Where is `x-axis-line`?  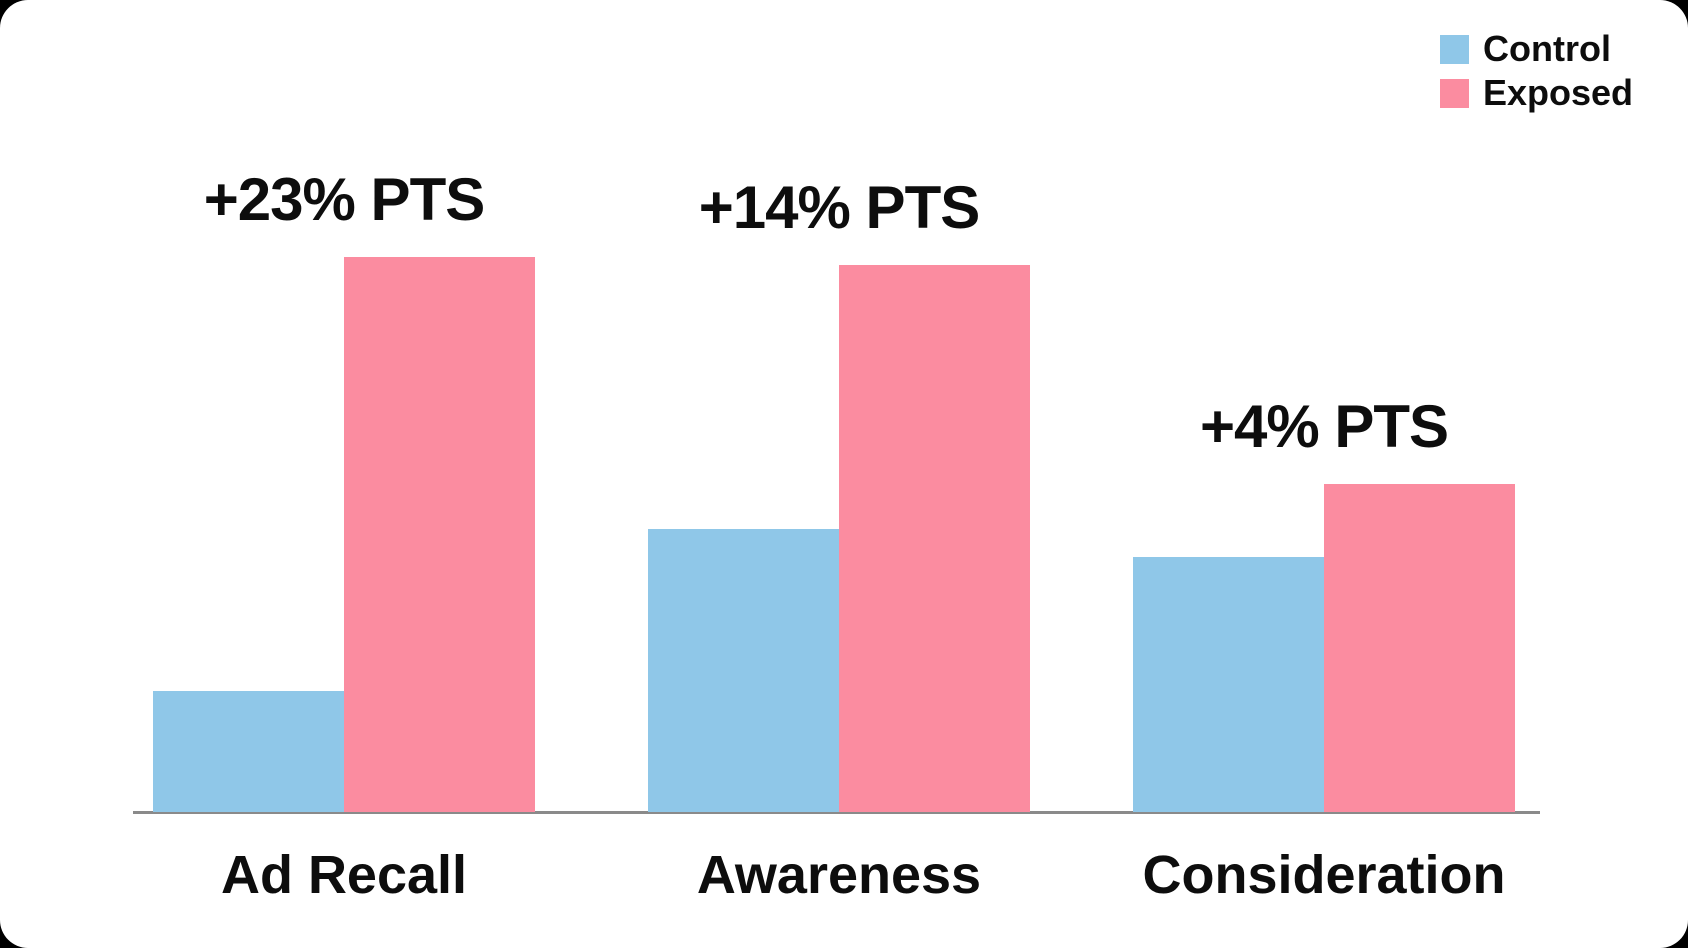
x-axis-line is located at coordinates (836, 812).